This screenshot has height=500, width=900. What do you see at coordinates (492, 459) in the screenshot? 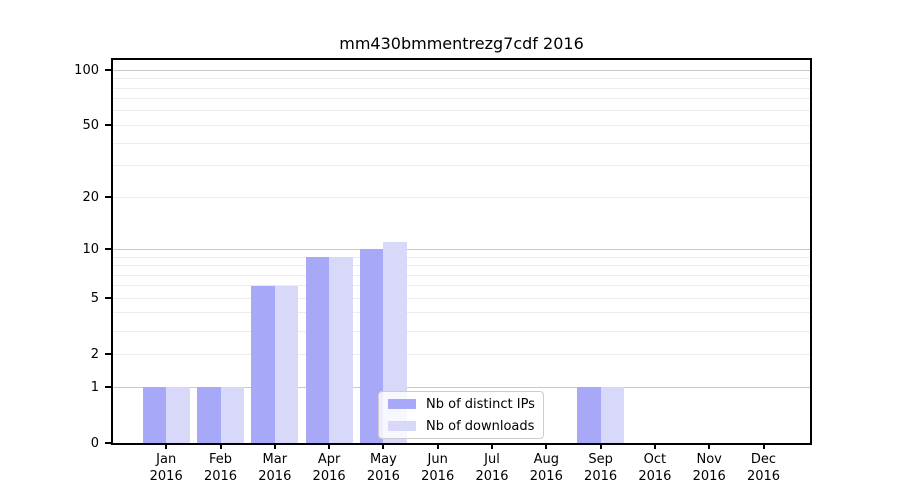
I see `x-tick-month: Jul` at bounding box center [492, 459].